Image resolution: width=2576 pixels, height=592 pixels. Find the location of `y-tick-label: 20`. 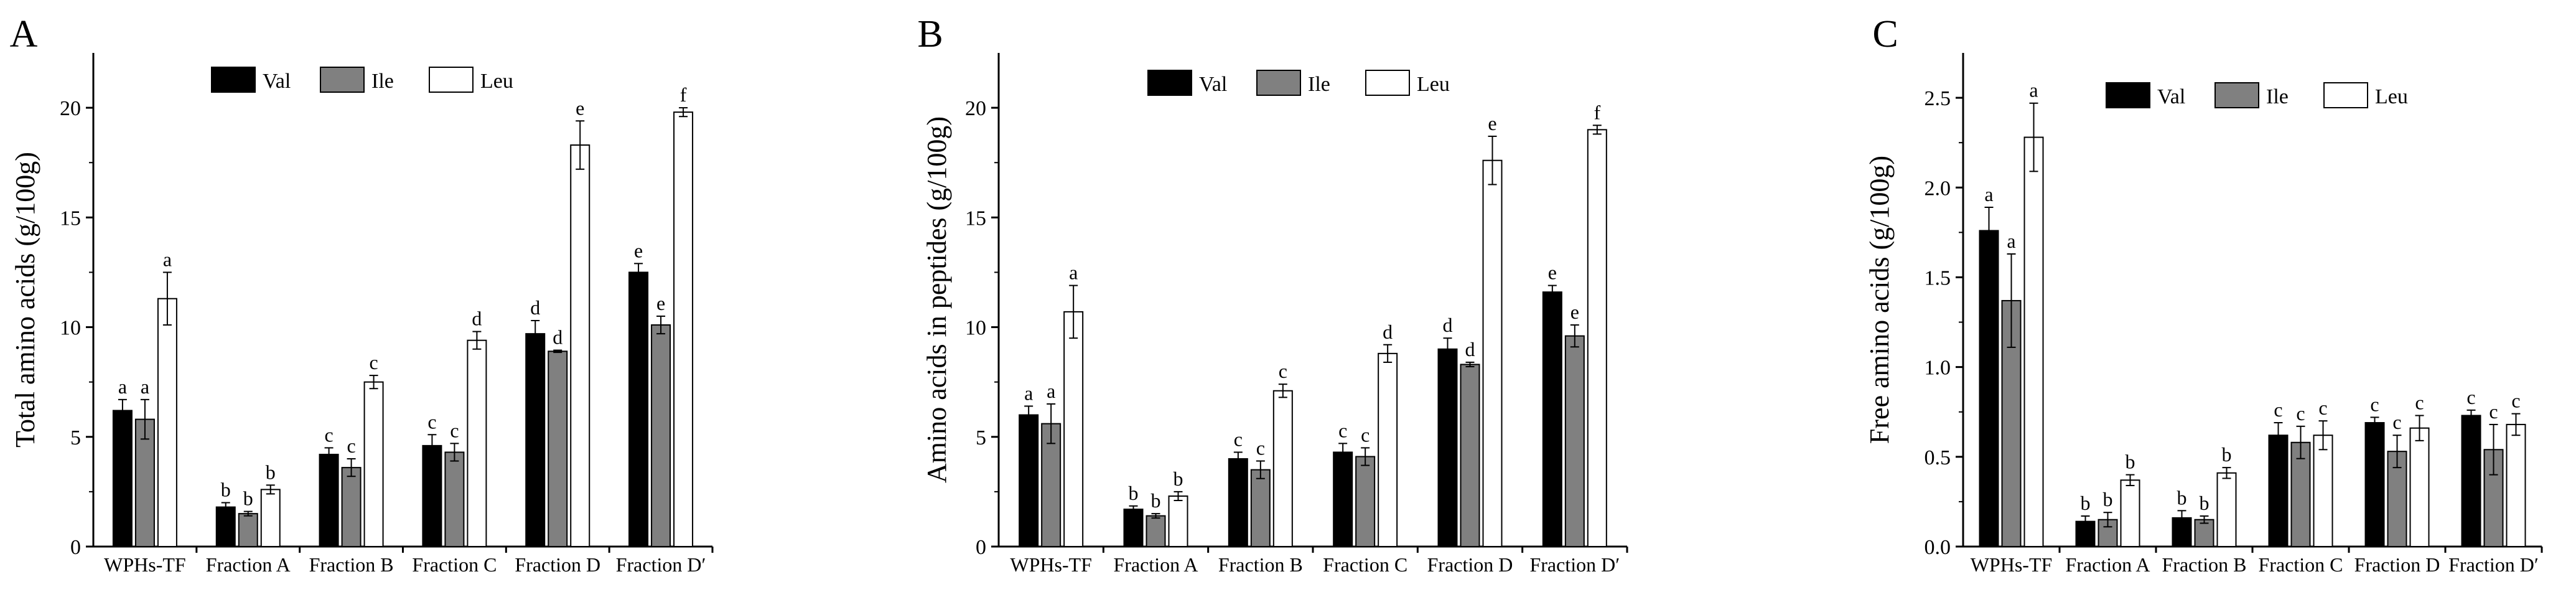

y-tick-label: 20 is located at coordinates (975, 108).